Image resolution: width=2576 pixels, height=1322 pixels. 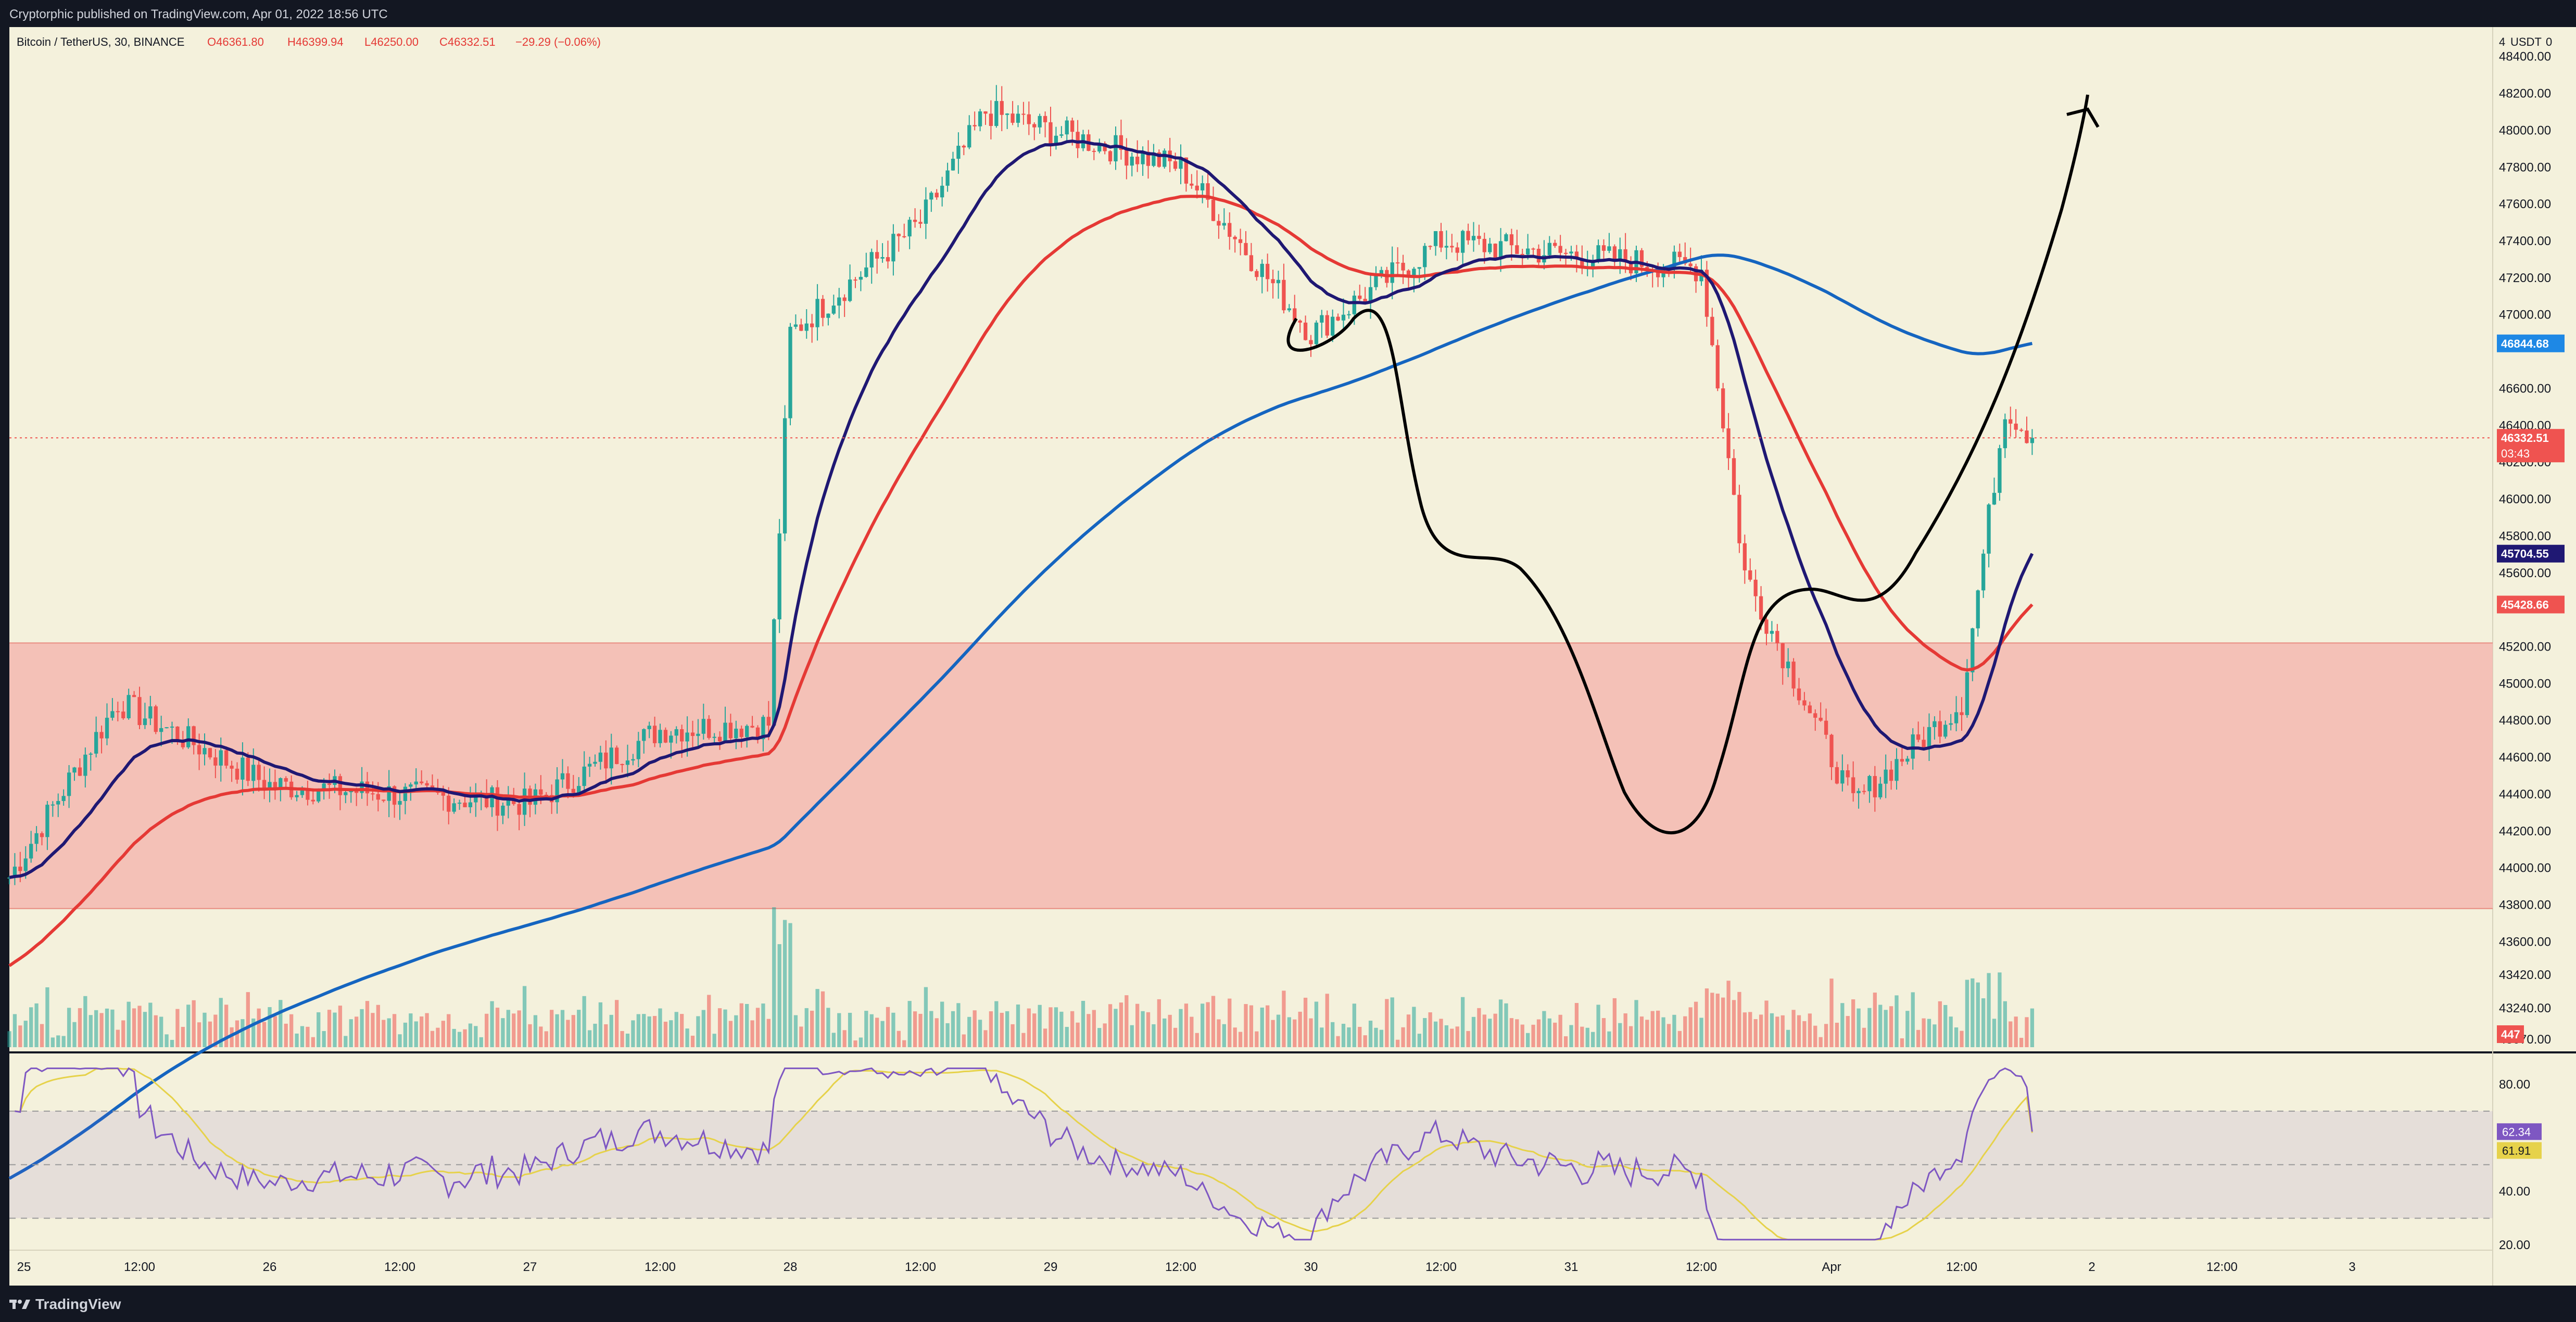 I want to click on price-axis-settings-glyph: 0, so click(x=2549, y=41).